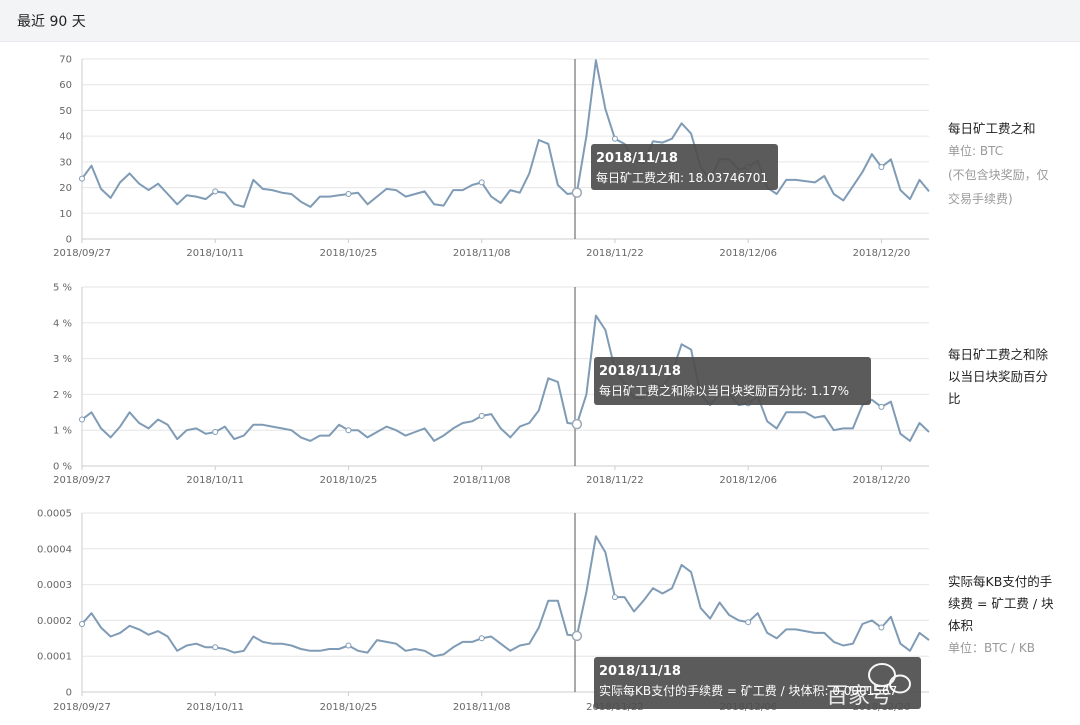  I want to click on y-tick-label: 50, so click(65, 111).